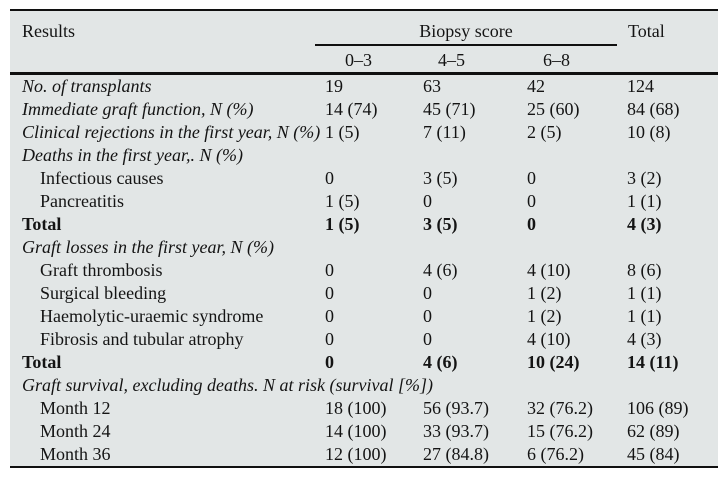 Image resolution: width=726 pixels, height=481 pixels. What do you see at coordinates (152, 316) in the screenshot?
I see `row-label: Haemolytic-uraemic syndrome` at bounding box center [152, 316].